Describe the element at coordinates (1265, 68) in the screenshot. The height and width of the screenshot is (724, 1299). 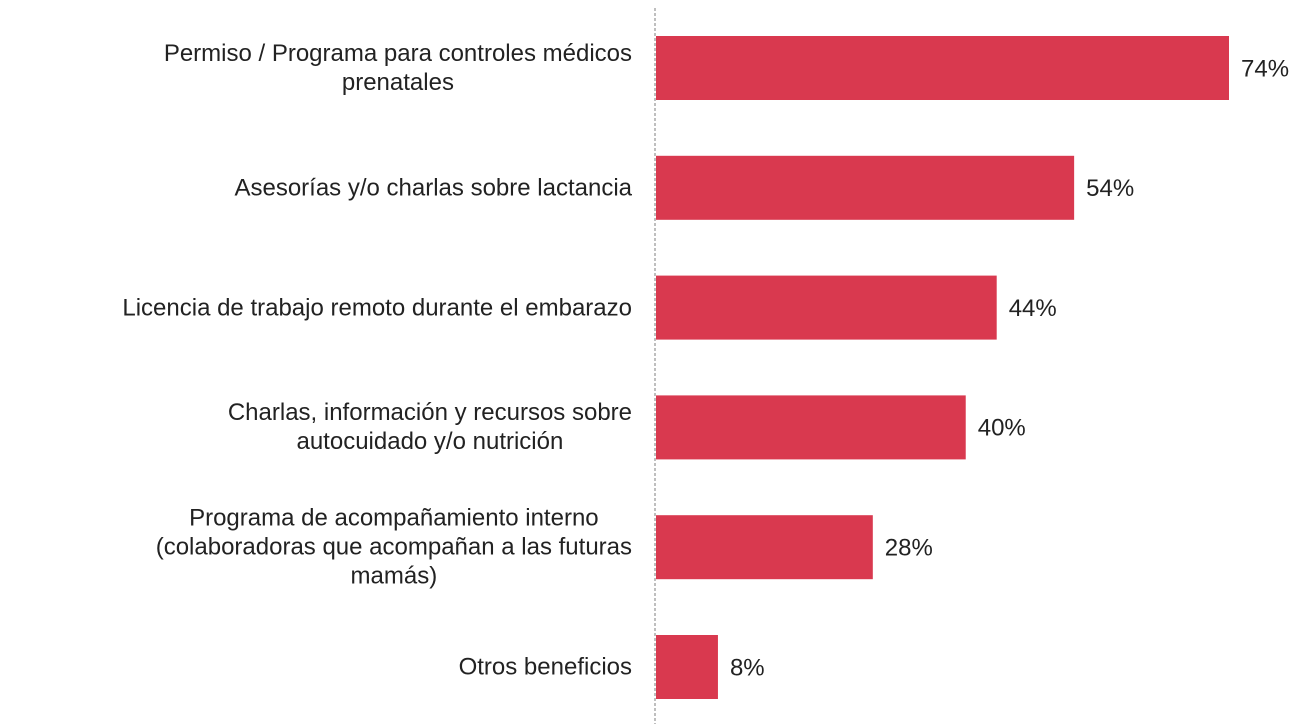
I see `value-label: 74%` at that location.